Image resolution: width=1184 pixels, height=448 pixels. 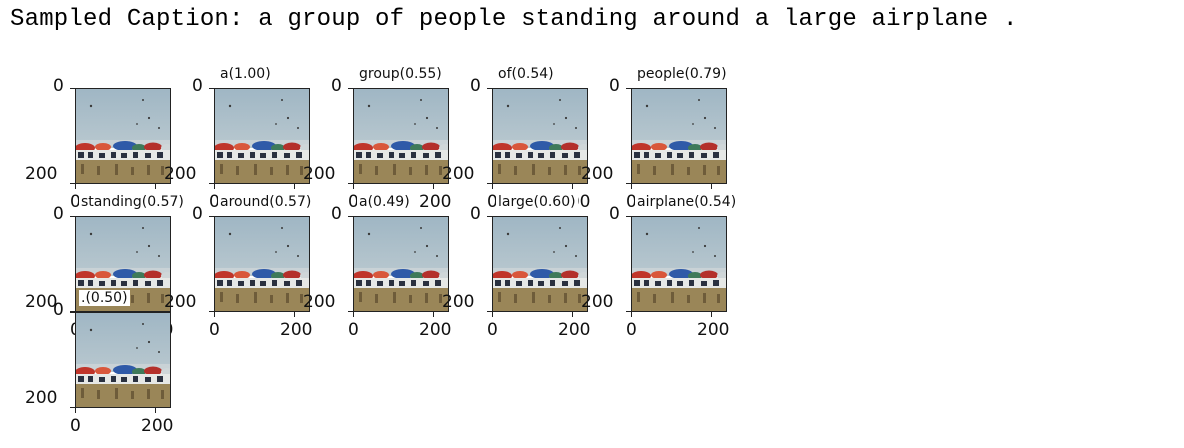 What do you see at coordinates (682, 74) in the screenshot?
I see `panel-title: people(0.79)` at bounding box center [682, 74].